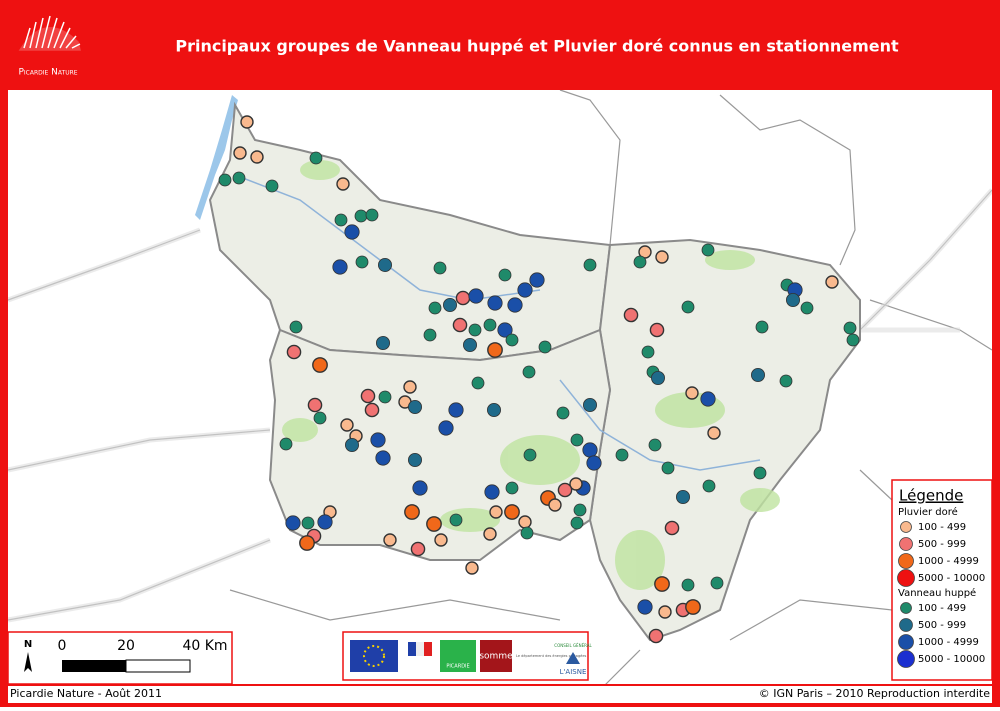 The width and height of the screenshot is (1000, 711). Describe the element at coordinates (500, 694) in the screenshot. I see `footer-band` at that location.